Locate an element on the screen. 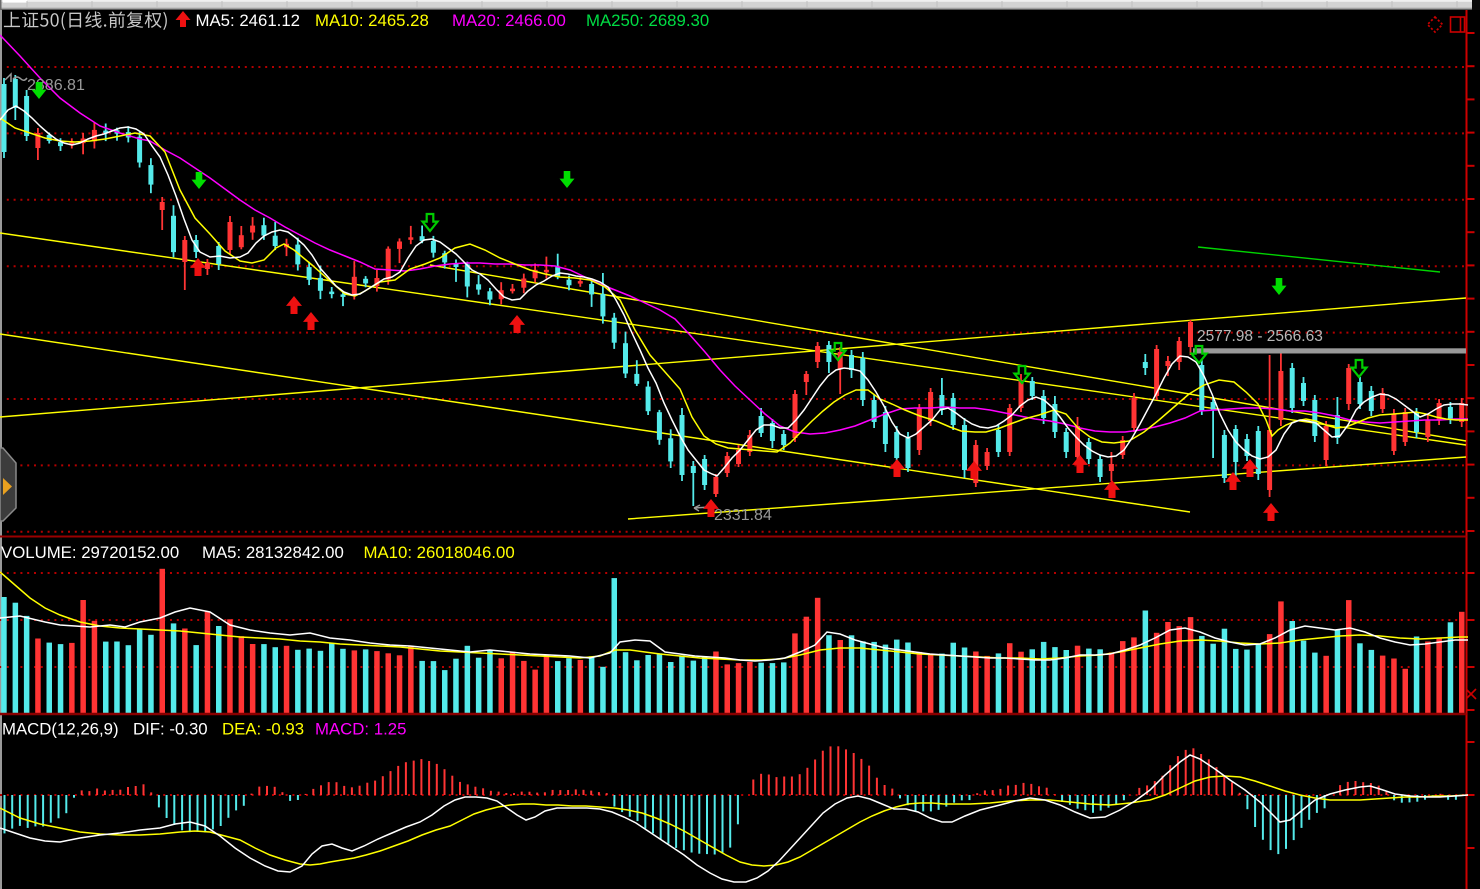 This screenshot has width=1480, height=889. svg-text: DIF: -0.30 is located at coordinates (170, 729).